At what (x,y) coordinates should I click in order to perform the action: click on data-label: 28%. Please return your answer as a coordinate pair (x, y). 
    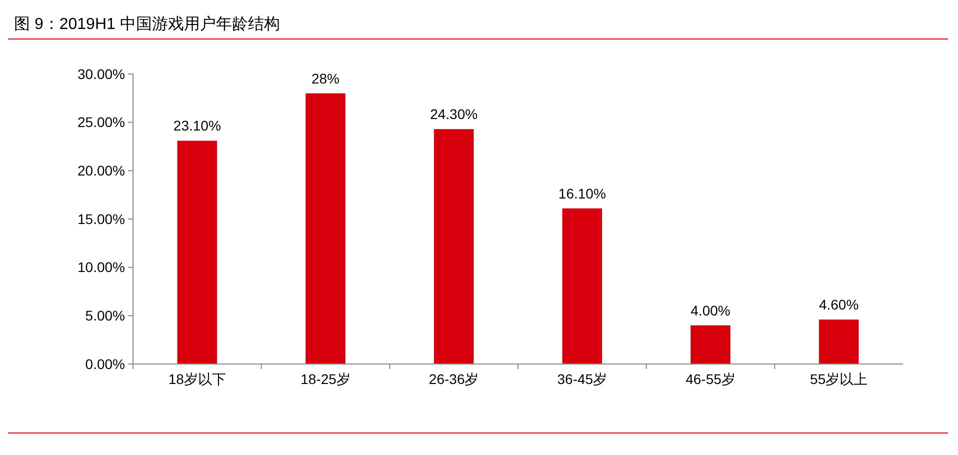
    Looking at the image, I should click on (325, 78).